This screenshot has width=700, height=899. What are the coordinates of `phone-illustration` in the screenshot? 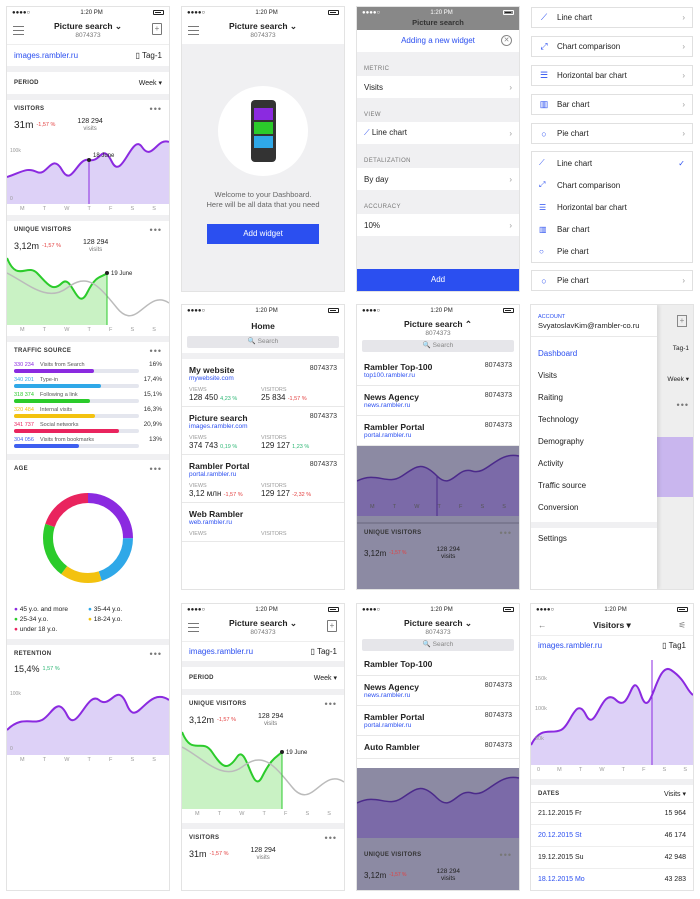 It's located at (263, 131).